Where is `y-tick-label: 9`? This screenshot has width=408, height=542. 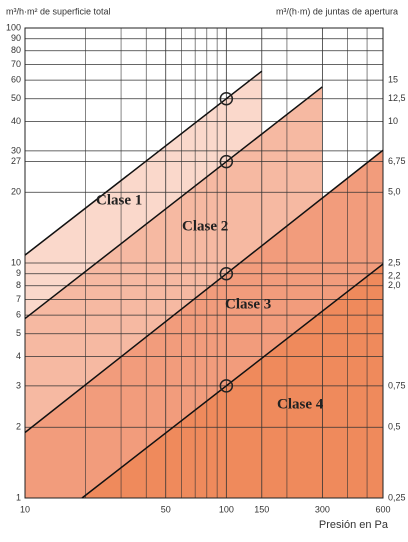 y-tick-label: 9 is located at coordinates (18, 273).